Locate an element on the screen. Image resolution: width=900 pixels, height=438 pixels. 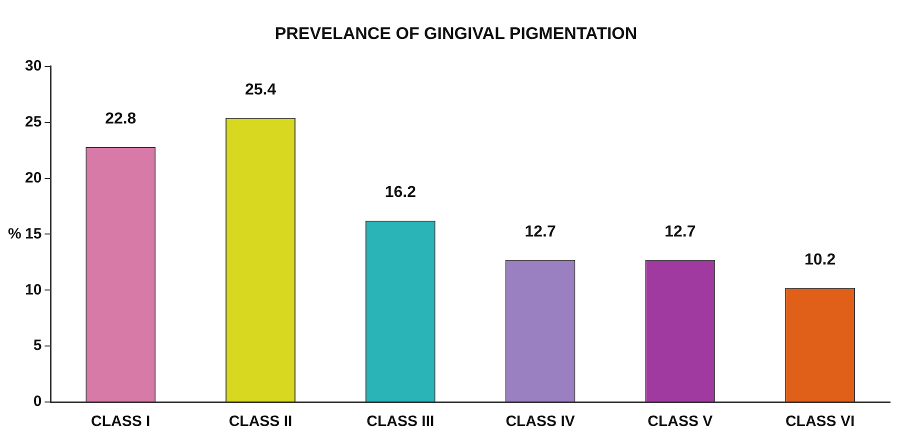
x-tick-label: CLASS II is located at coordinates (260, 421).